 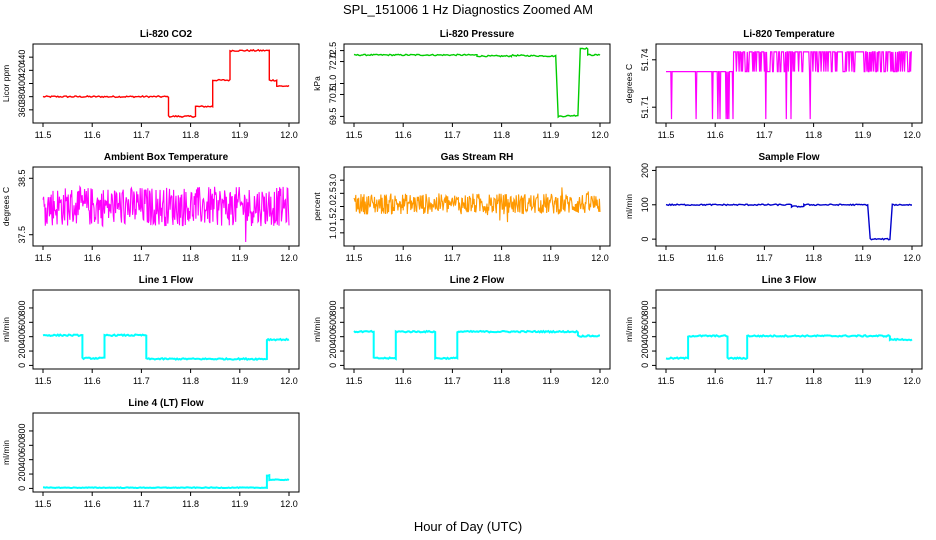 I want to click on y-axis-label: degrees C, so click(x=629, y=83).